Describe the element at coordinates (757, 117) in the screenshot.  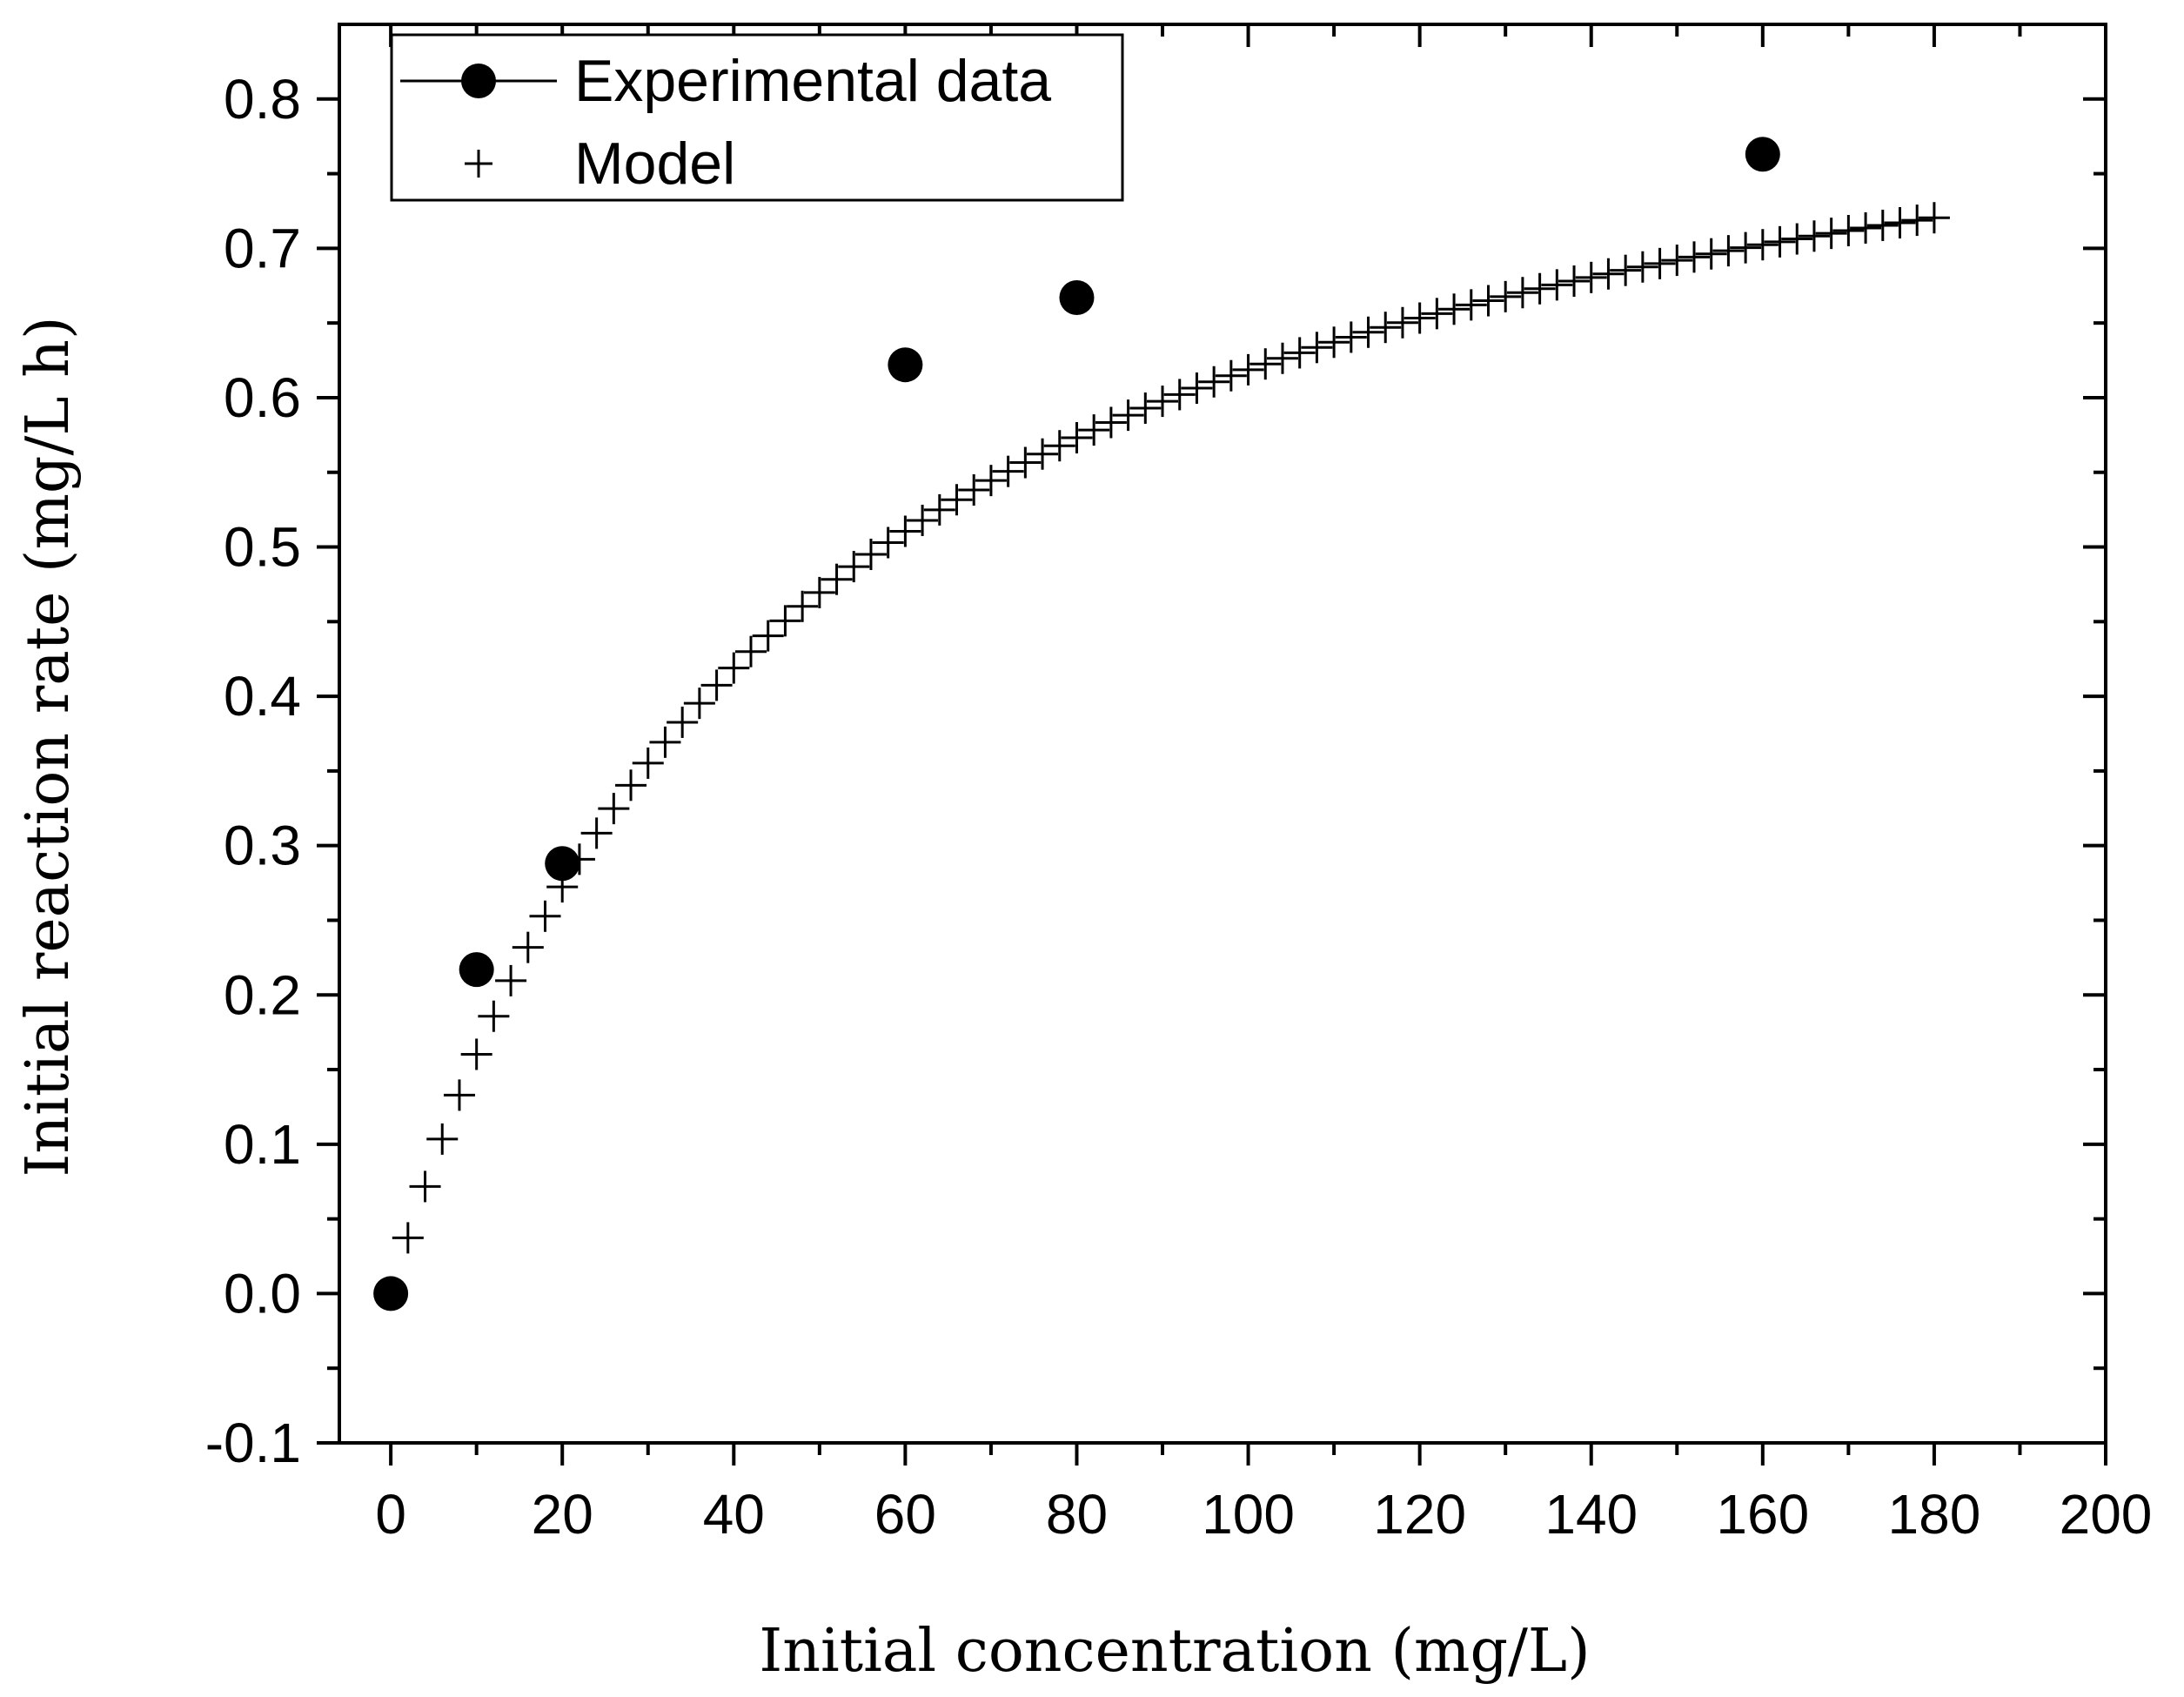
I see `legend: Experimental data Model` at that location.